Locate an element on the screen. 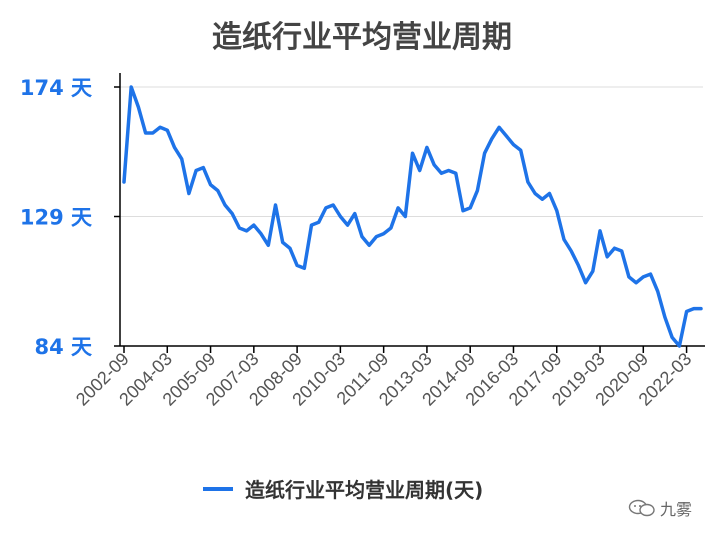 This screenshot has width=724, height=540. legend-label: 造纸行业平均营业周期(天) is located at coordinates (364, 490).